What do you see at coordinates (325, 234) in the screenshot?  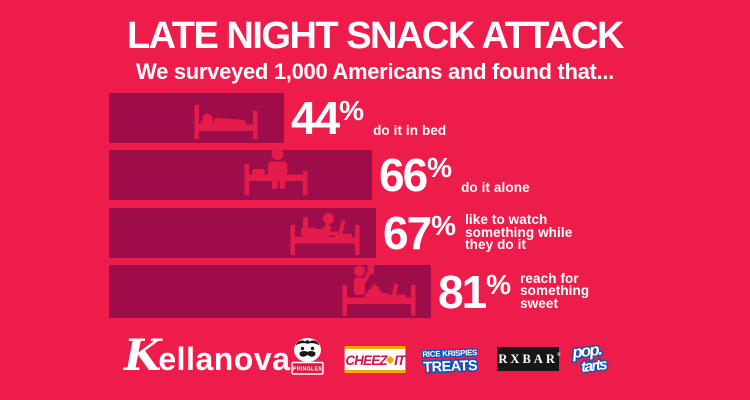 I see `person-lying-in-bed-with-laptop-icon` at bounding box center [325, 234].